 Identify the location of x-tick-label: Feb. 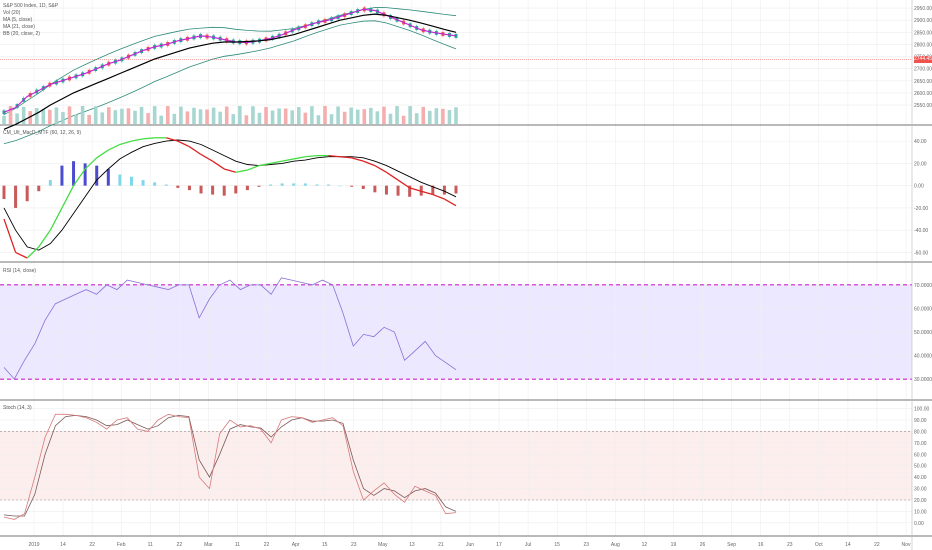
(121, 545).